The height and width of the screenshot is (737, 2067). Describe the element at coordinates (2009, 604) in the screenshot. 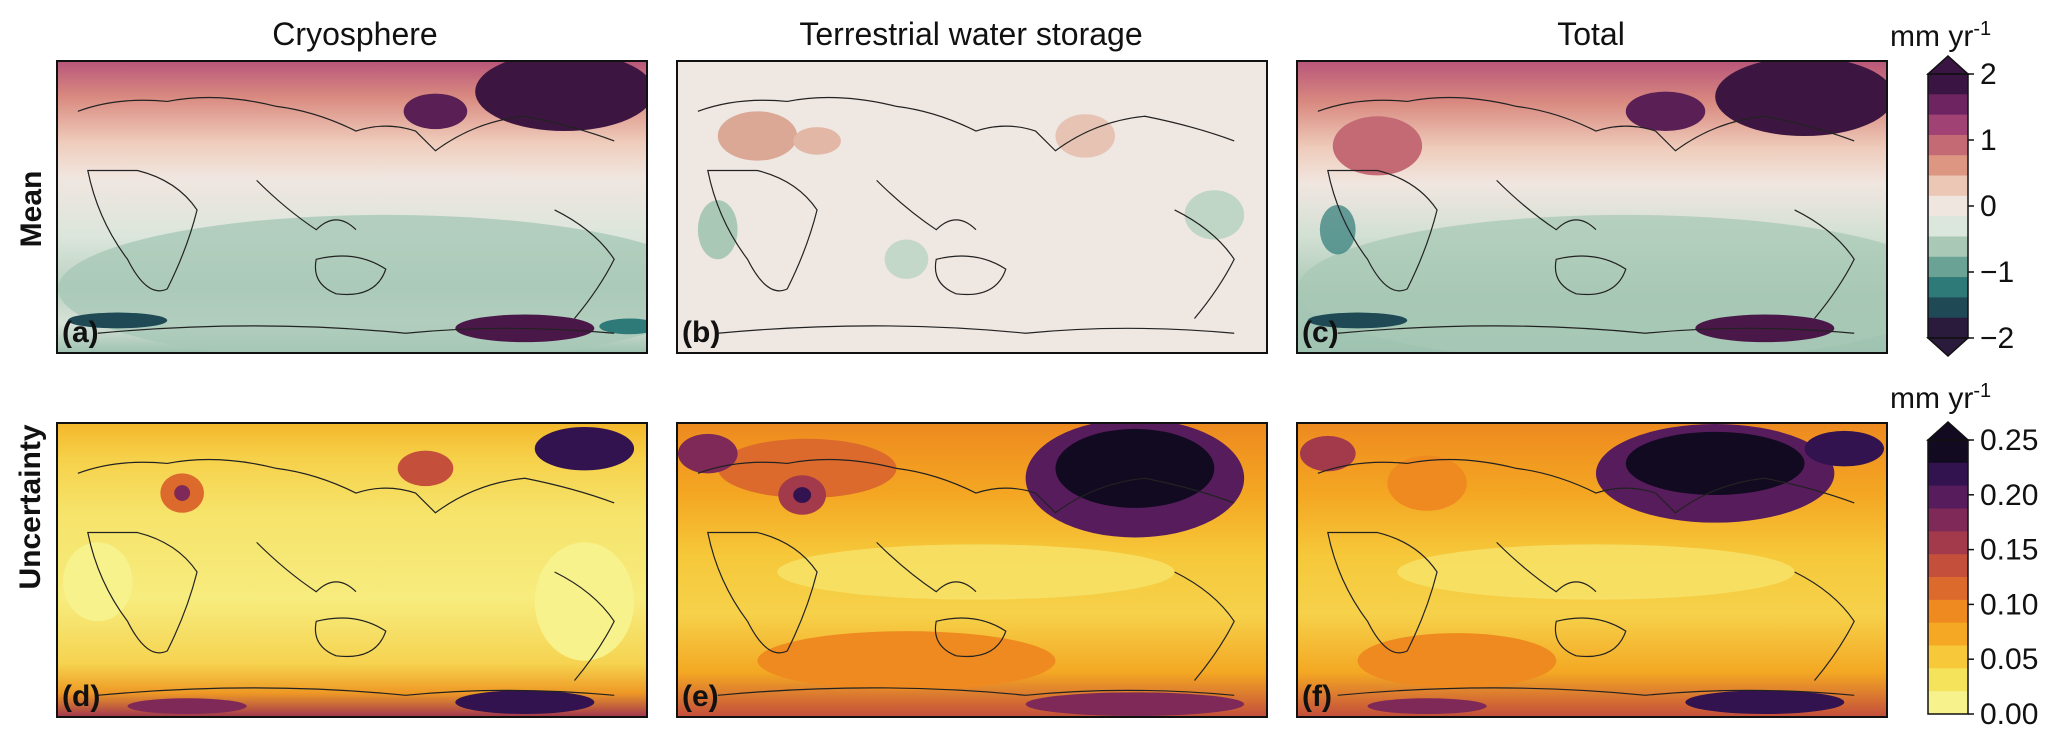

I see `colorbar-uncertainty-tick-label: 0.10` at that location.